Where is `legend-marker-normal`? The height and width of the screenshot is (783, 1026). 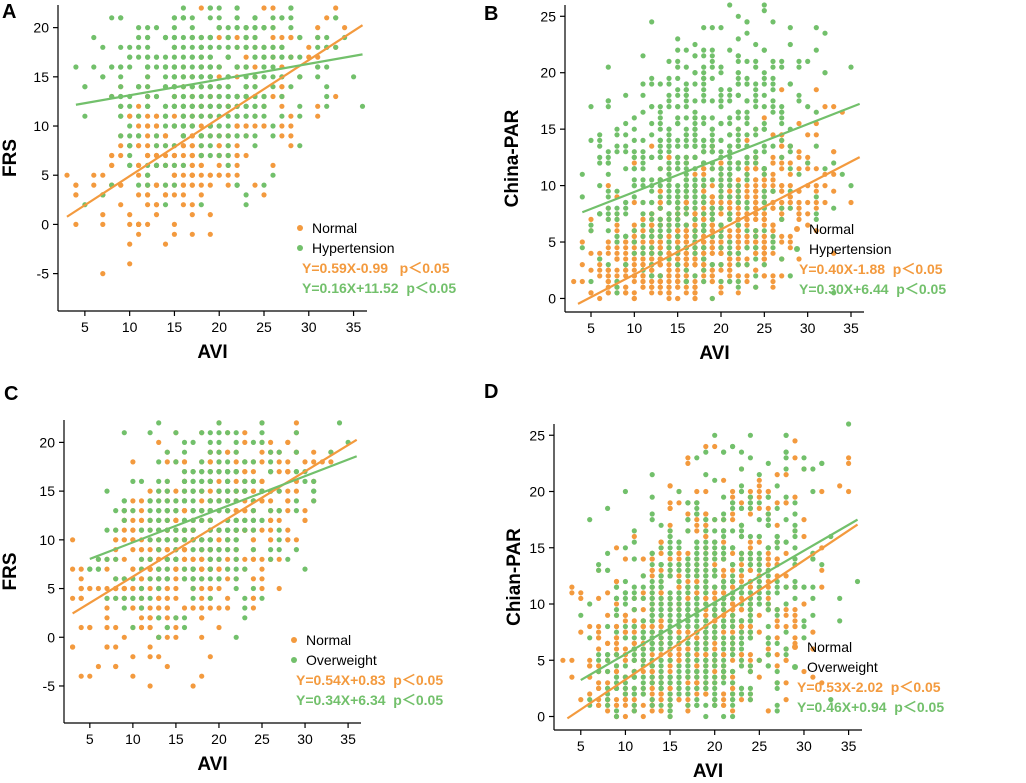 legend-marker-normal is located at coordinates (795, 647).